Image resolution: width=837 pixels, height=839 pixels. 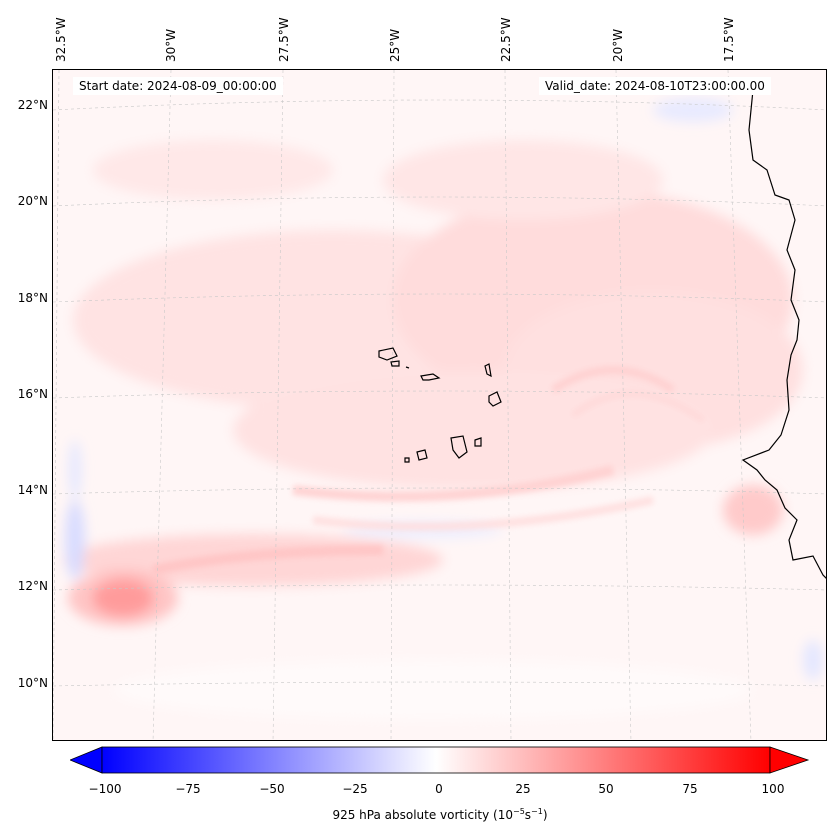 What do you see at coordinates (537, 811) in the screenshot?
I see `colorbar-units-exp2: −1` at bounding box center [537, 811].